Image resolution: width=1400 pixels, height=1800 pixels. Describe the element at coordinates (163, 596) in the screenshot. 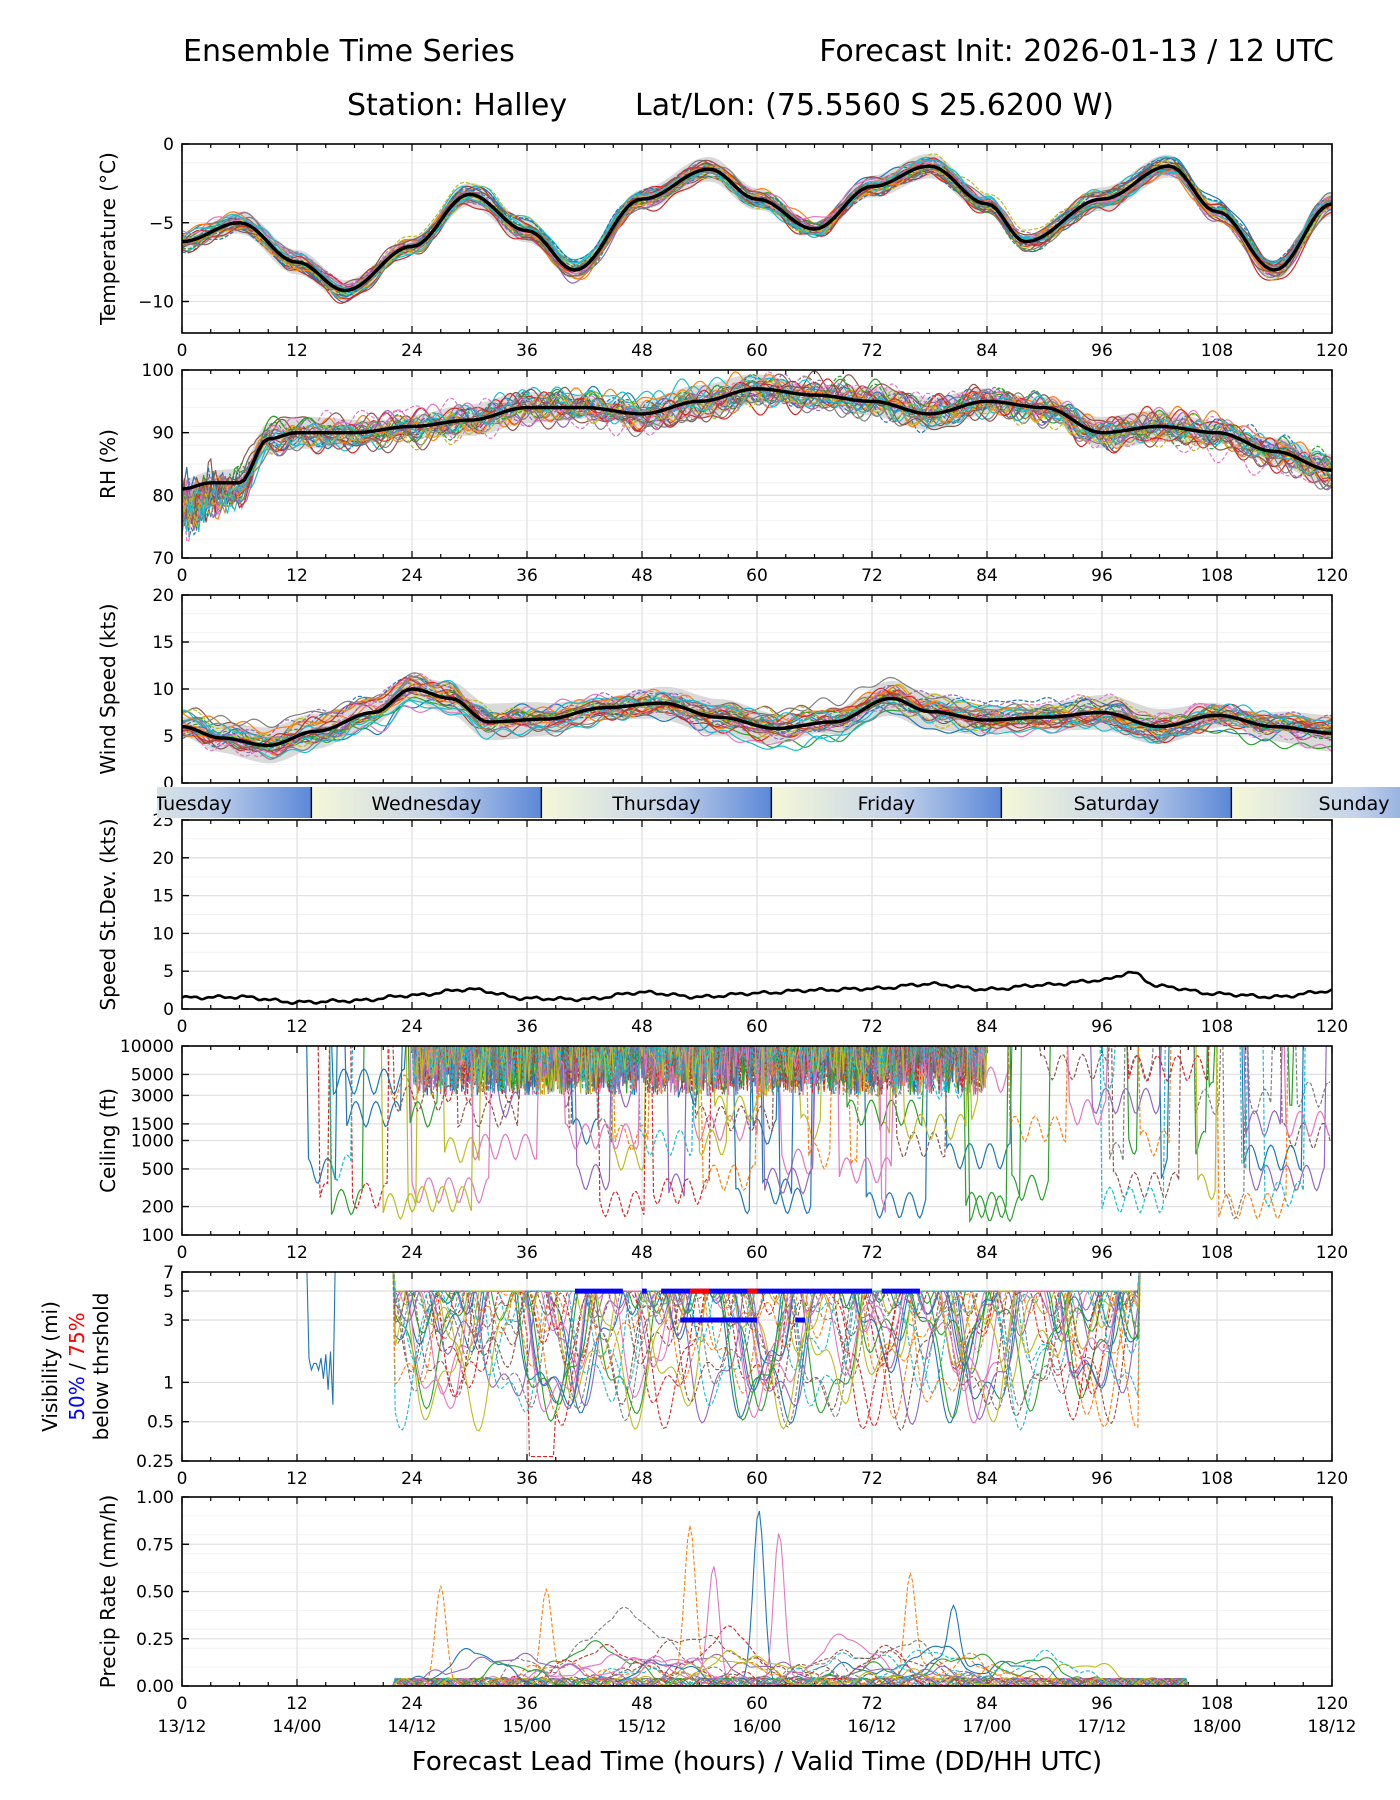

I see `y-tick-label: 20` at that location.